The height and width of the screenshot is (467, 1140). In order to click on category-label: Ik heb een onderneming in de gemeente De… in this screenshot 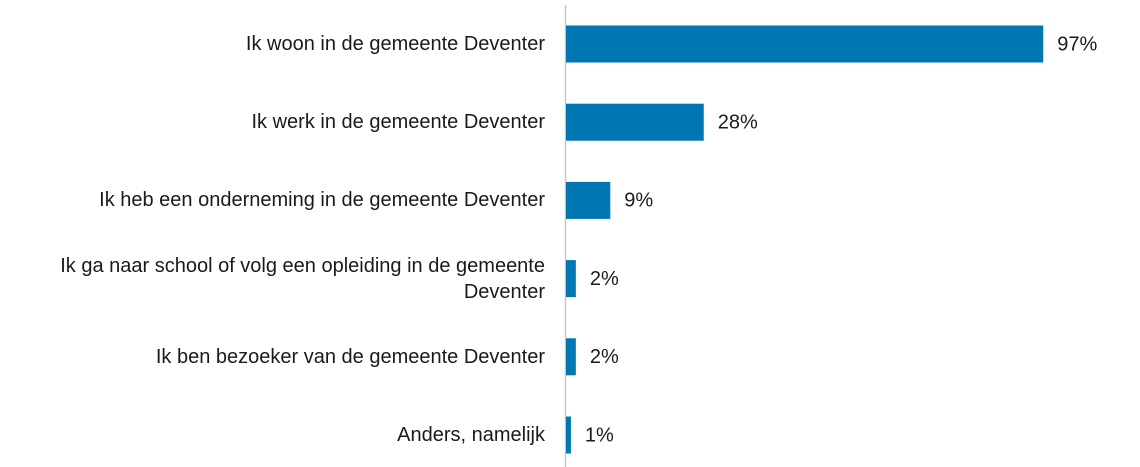, I will do `click(322, 200)`.